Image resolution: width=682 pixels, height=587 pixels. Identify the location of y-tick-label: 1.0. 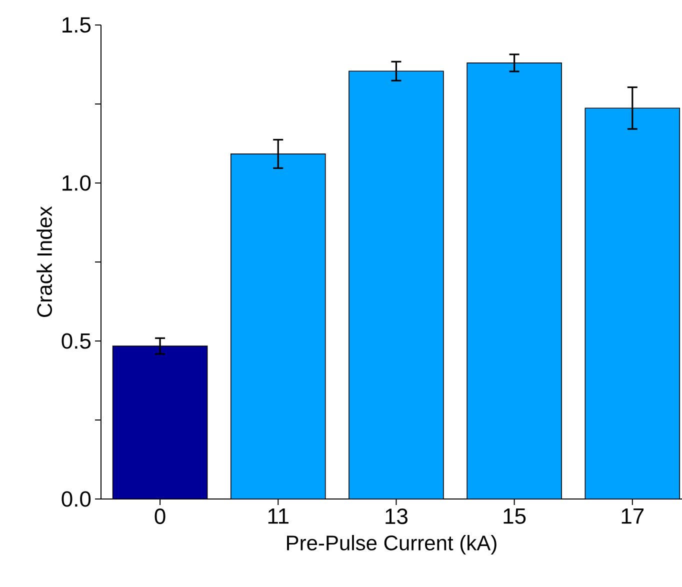
(76, 183).